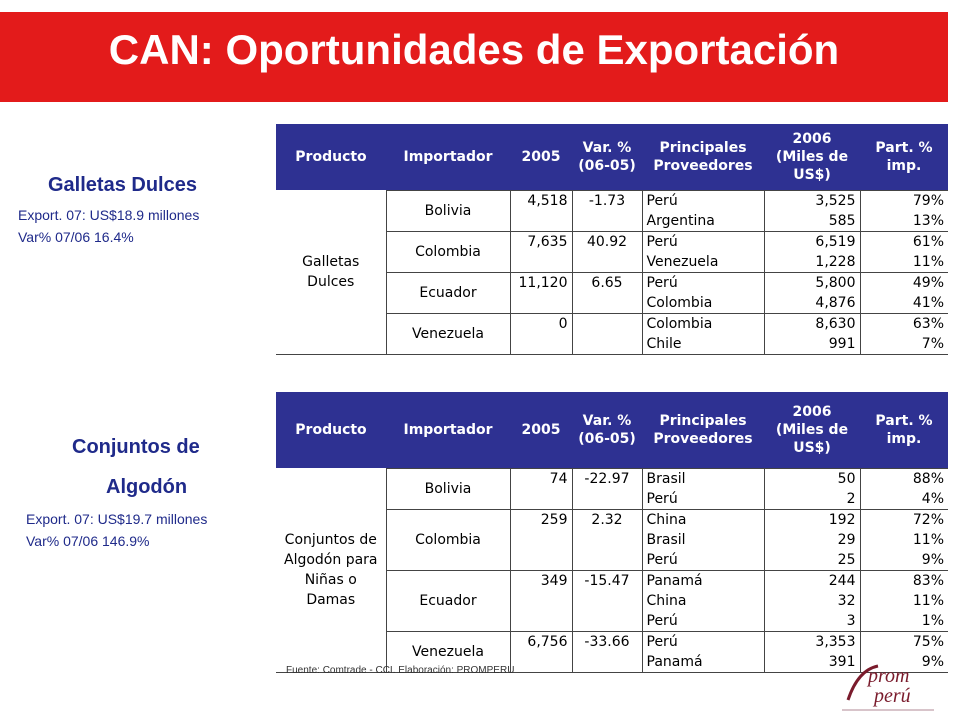  What do you see at coordinates (903, 580) in the screenshot?
I see `share-cell: 83%` at bounding box center [903, 580].